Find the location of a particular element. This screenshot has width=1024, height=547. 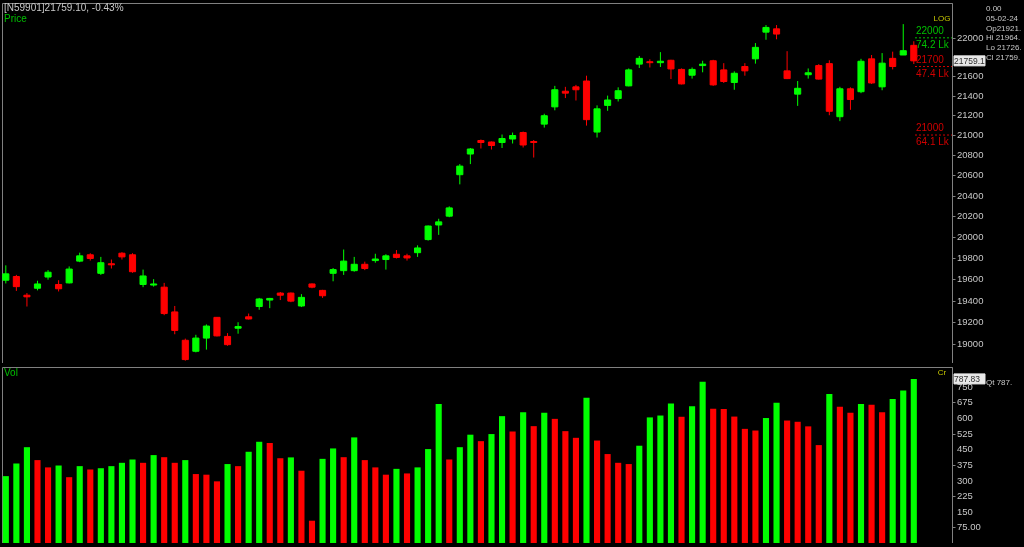

text: 05-02-24 is located at coordinates (1002, 18).